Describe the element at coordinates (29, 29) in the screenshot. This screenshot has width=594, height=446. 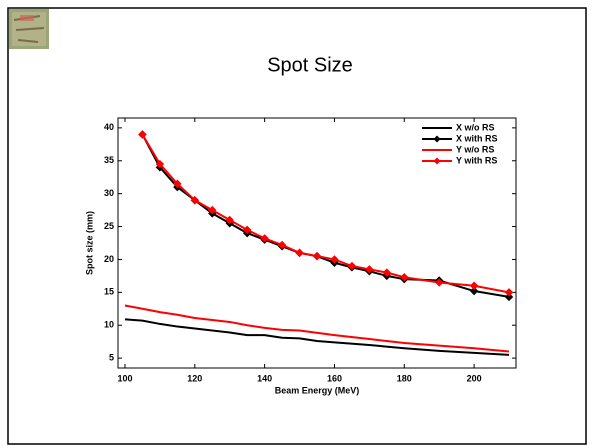
I see `logo` at that location.